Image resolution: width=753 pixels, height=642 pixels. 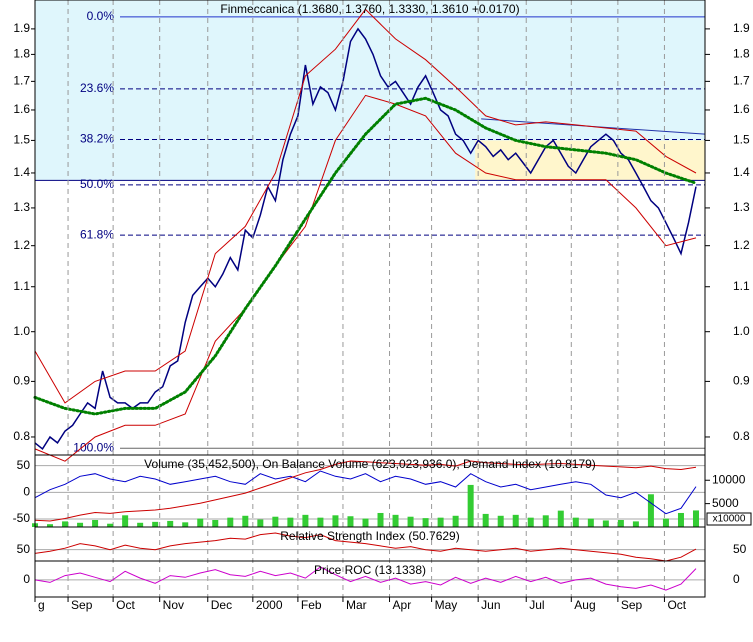 I want to click on panel-frame, so click(x=370, y=579).